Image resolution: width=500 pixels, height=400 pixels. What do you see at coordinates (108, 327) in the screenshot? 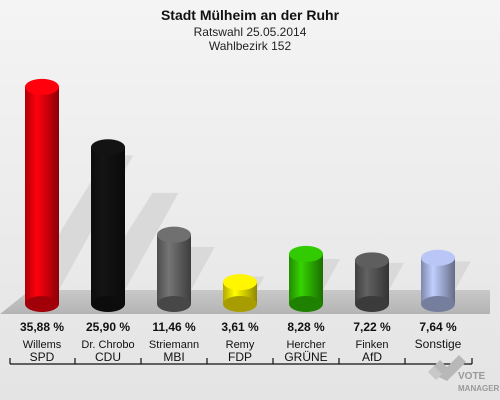
I see `value-label: 25,90 %` at bounding box center [108, 327].